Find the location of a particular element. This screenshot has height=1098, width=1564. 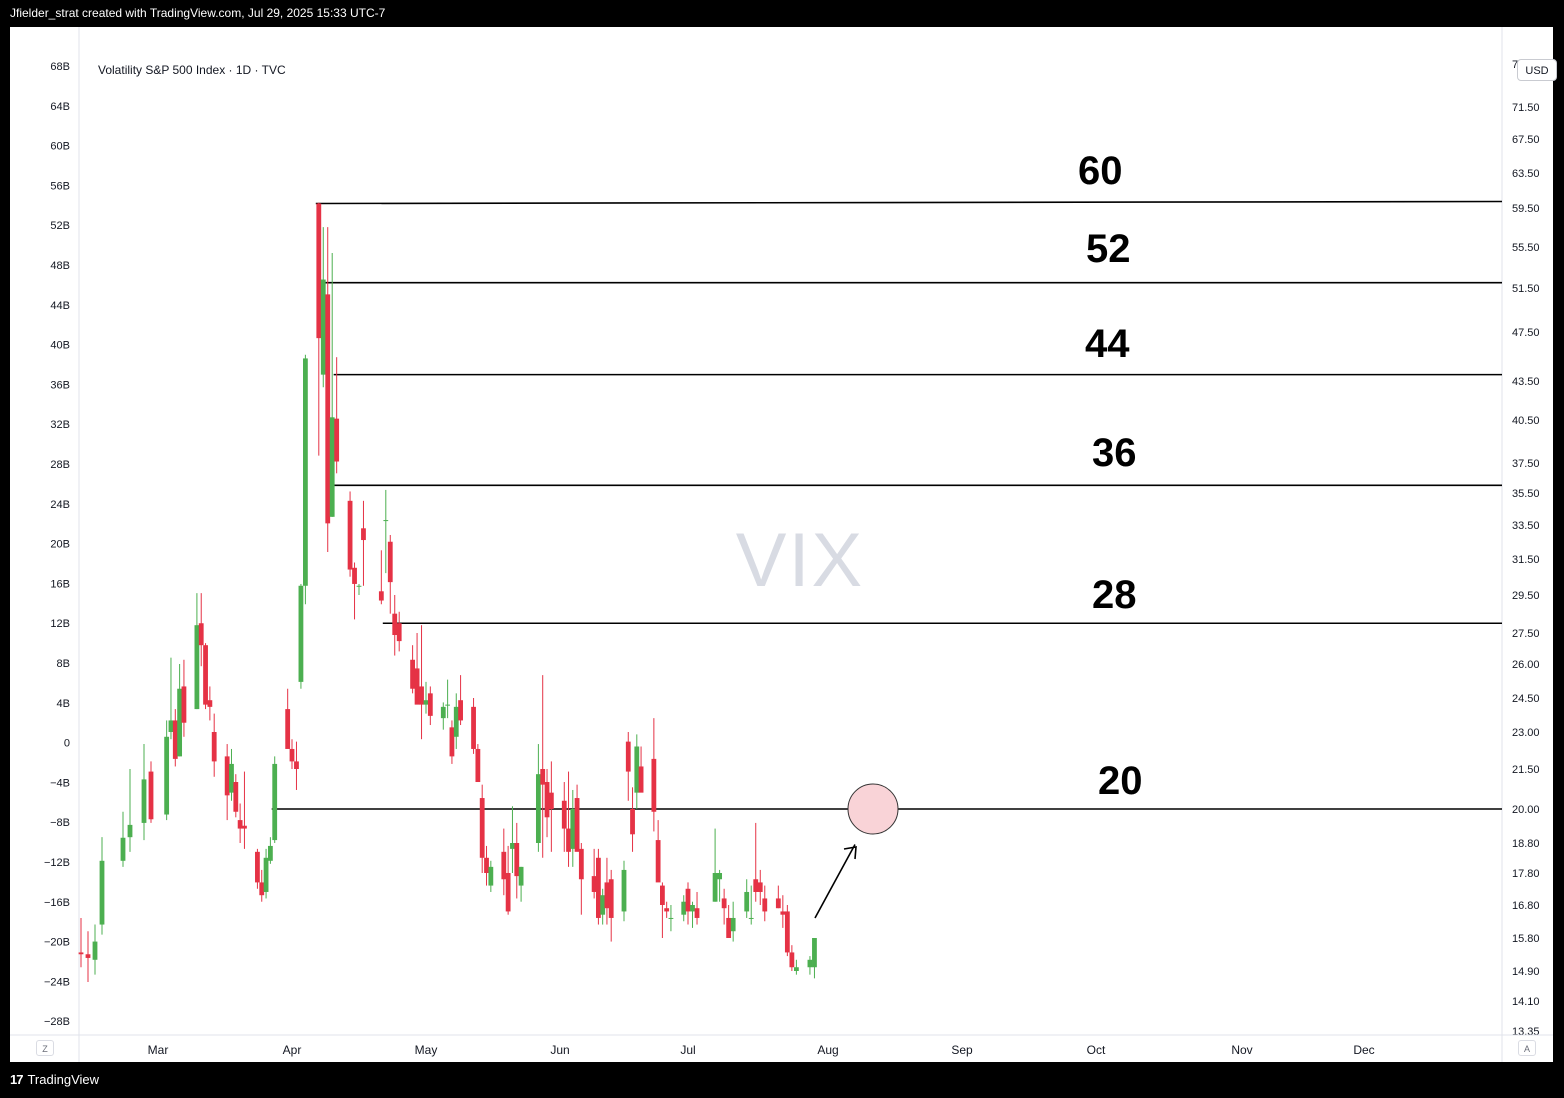

left-axis-tick-label: 16B is located at coordinates (60, 584).